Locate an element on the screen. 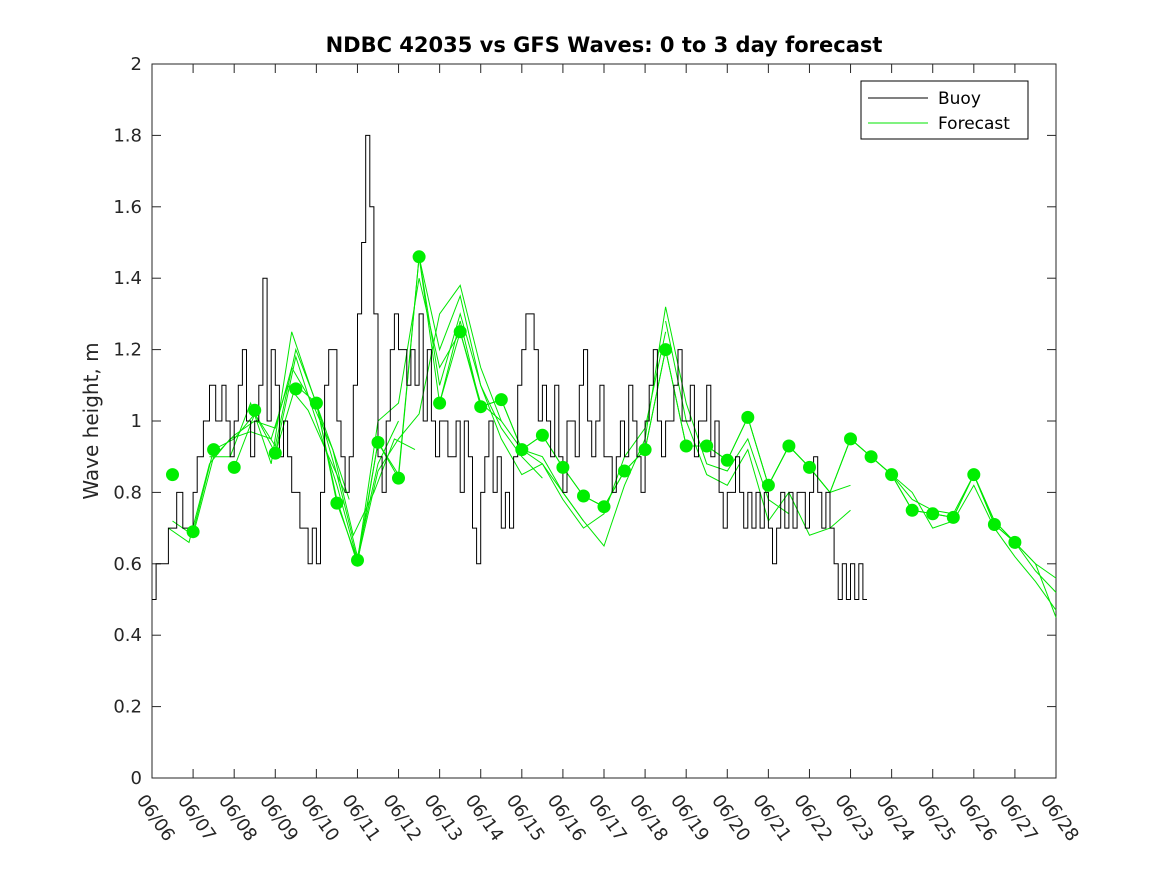  x-tick-label: 06/09 is located at coordinates (278, 818).